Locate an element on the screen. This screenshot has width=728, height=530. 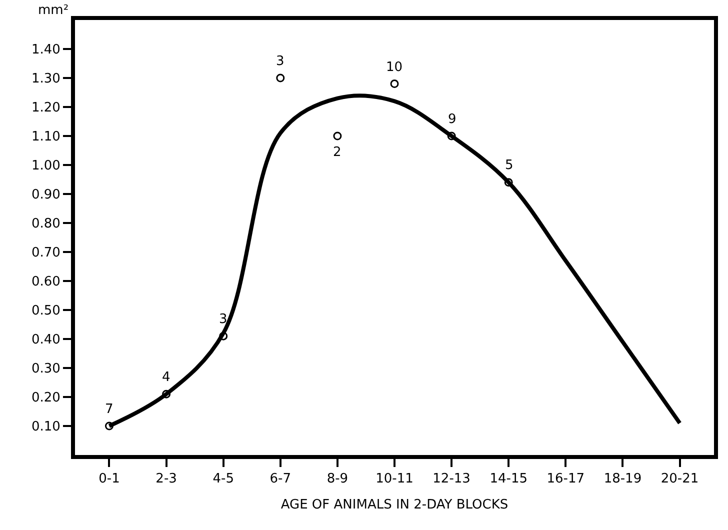
x-tick-label: 12-13 is located at coordinates (451, 479).